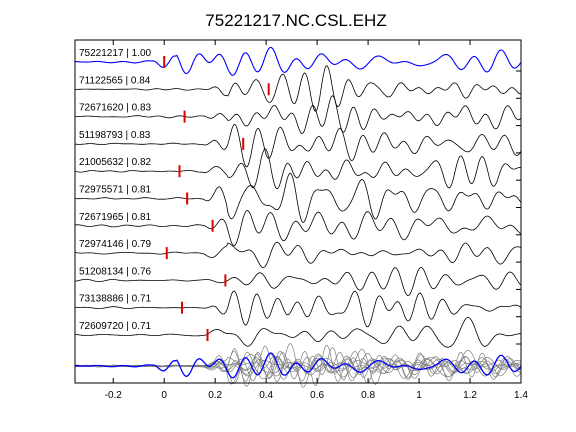 The image size is (576, 432). I want to click on x-tick-label: 1.4, so click(521, 395).